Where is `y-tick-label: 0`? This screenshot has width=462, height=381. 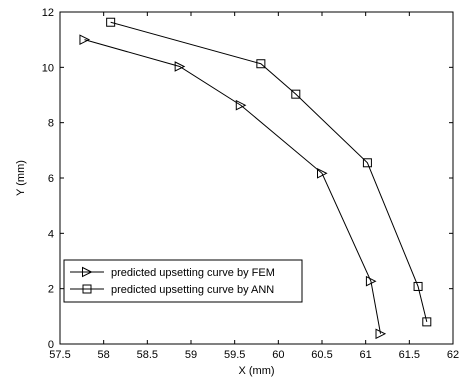
y-tick-label: 0 is located at coordinates (51, 345).